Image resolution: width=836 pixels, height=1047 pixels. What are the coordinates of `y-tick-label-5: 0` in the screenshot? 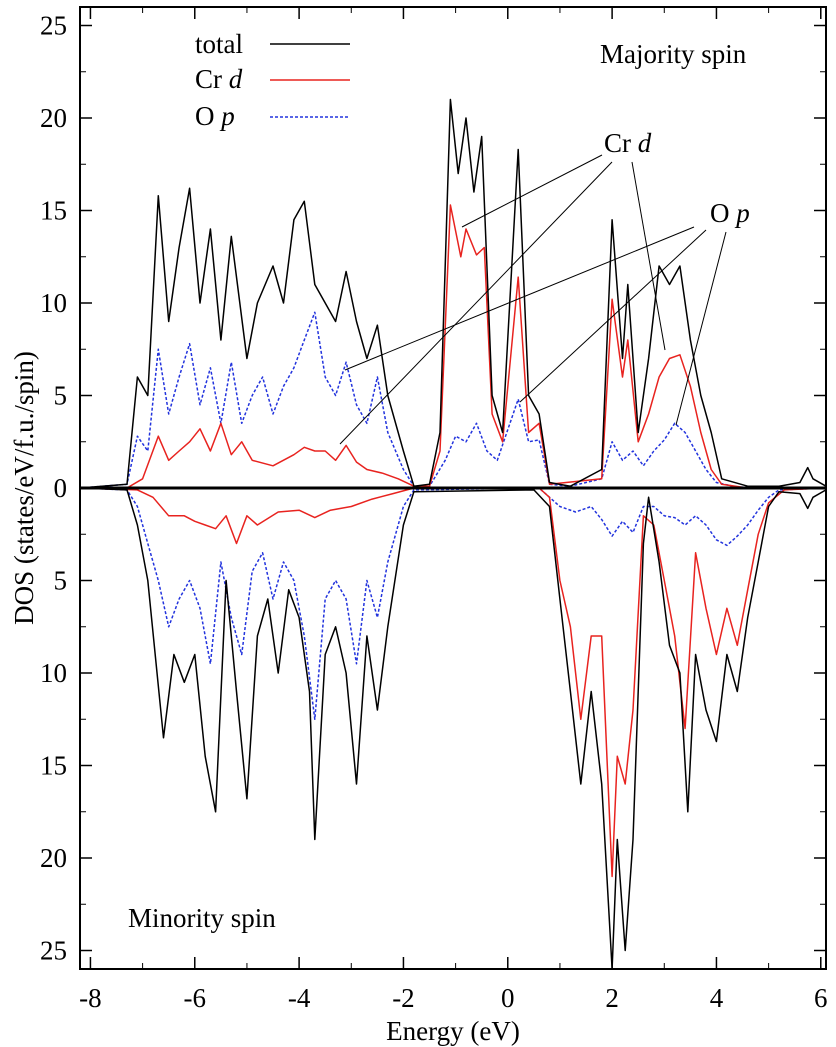 It's located at (61, 488).